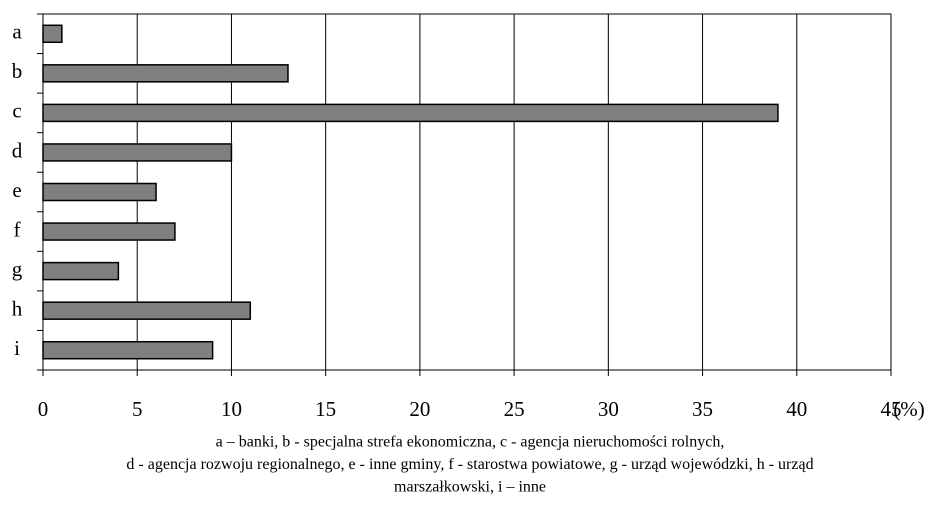  Describe the element at coordinates (16, 111) in the screenshot. I see `y-tick-label: c` at that location.